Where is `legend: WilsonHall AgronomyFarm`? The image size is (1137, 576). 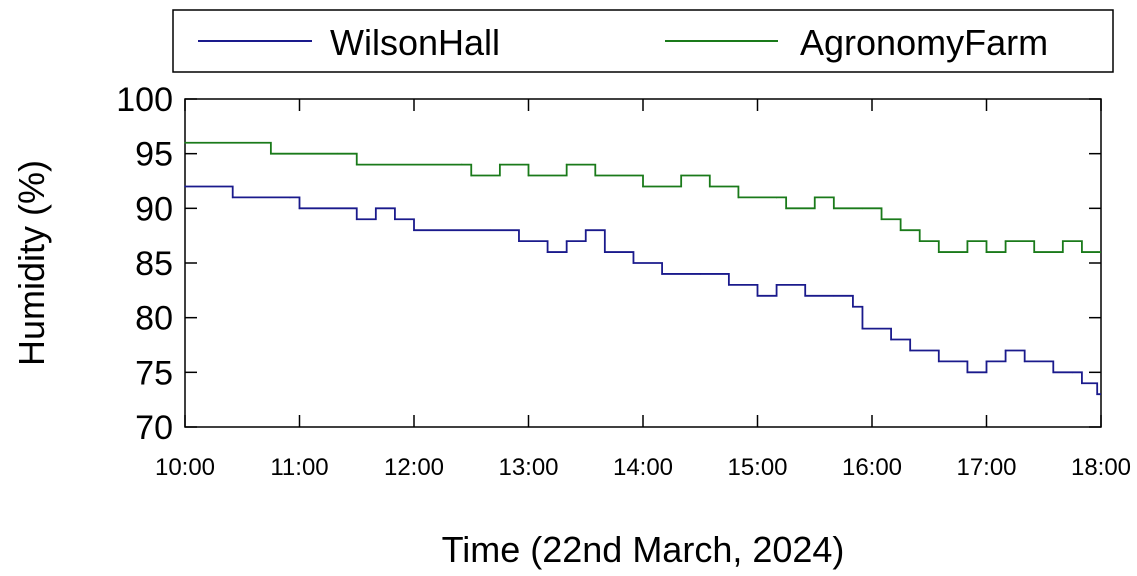
legend: WilsonHall AgronomyFarm is located at coordinates (643, 41).